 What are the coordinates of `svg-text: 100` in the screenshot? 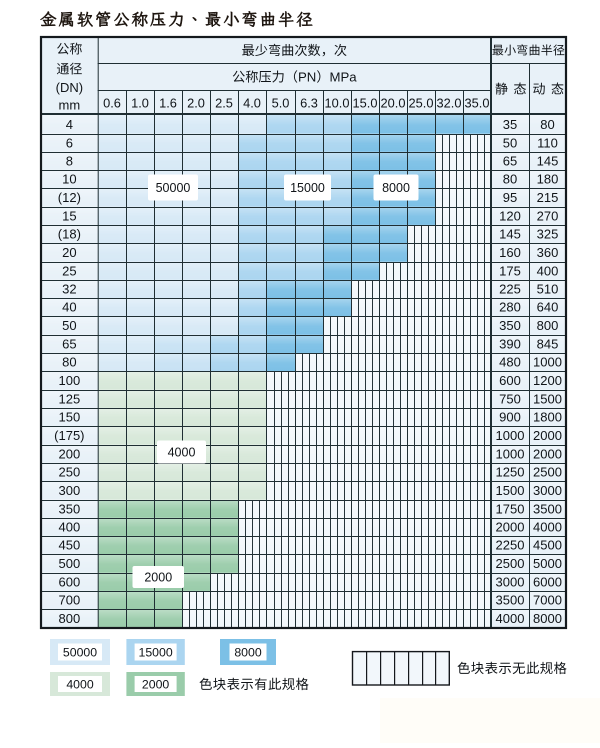 It's located at (69, 380).